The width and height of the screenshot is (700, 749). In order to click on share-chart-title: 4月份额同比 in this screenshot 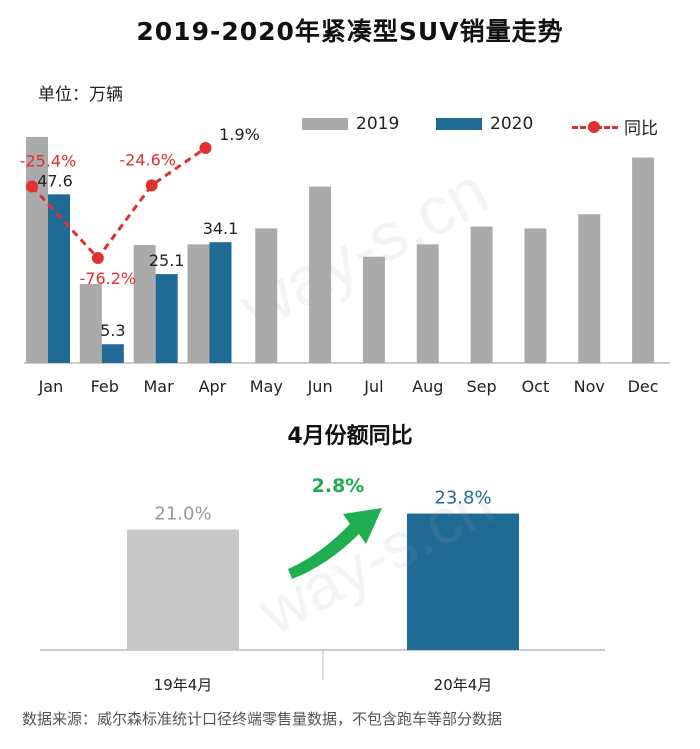, I will do `click(350, 436)`.